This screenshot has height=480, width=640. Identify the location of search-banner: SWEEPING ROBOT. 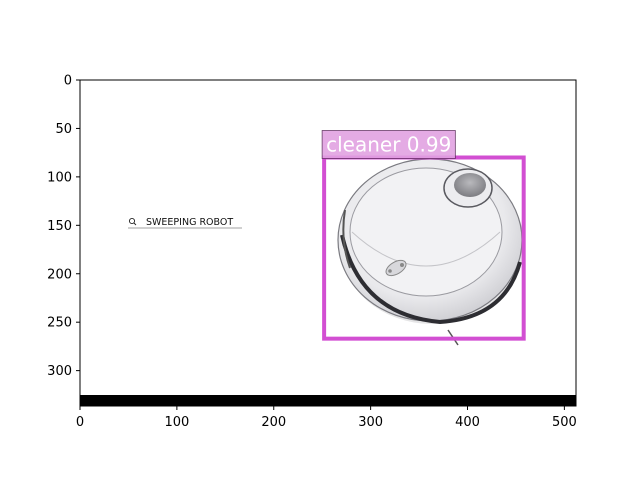
(185, 223).